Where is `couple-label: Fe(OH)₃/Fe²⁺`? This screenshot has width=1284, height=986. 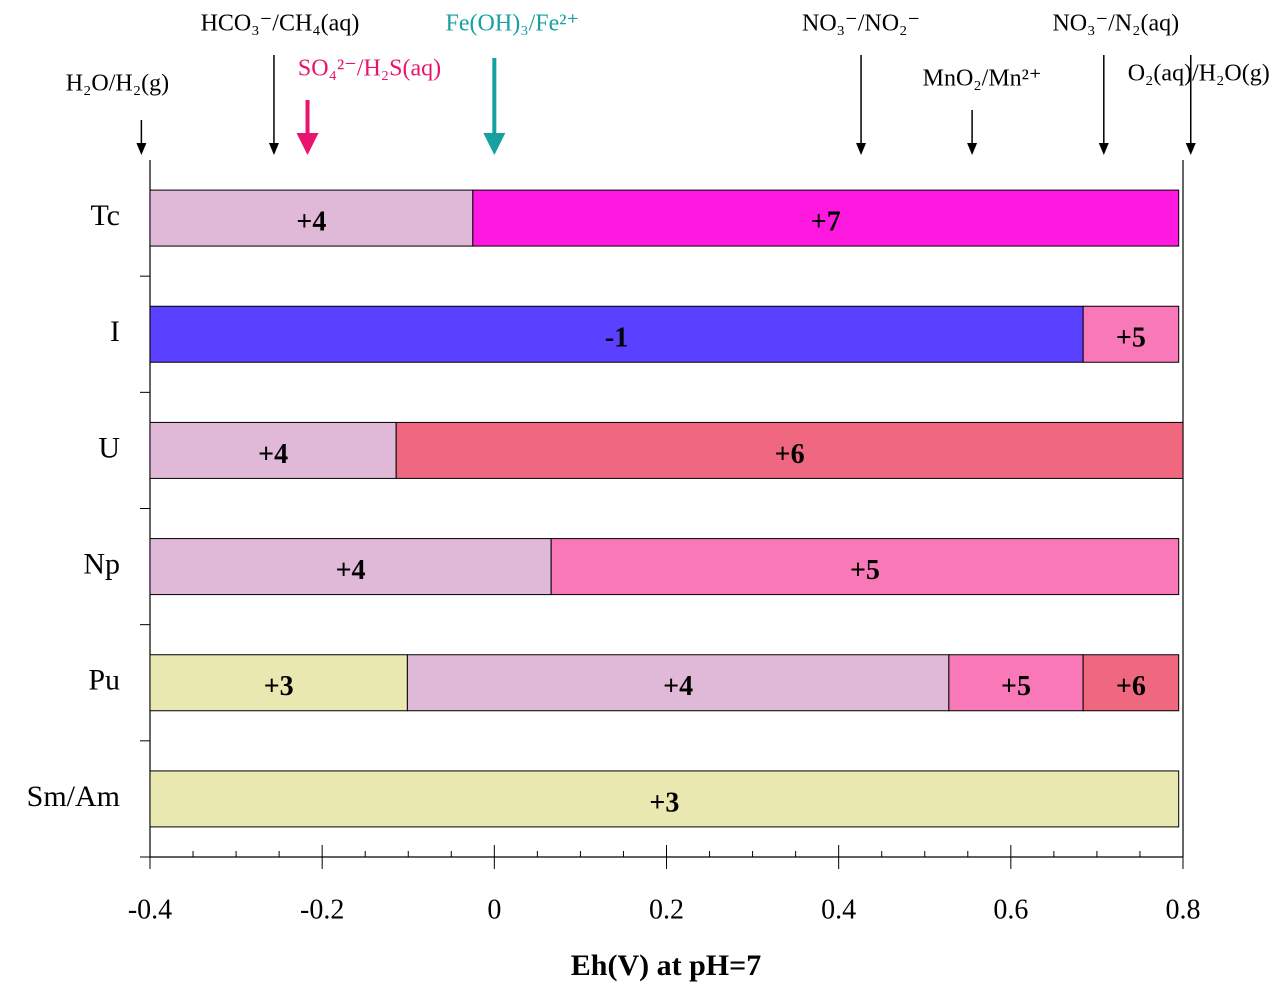 couple-label: Fe(OH)₃/Fe²⁺ is located at coordinates (513, 24).